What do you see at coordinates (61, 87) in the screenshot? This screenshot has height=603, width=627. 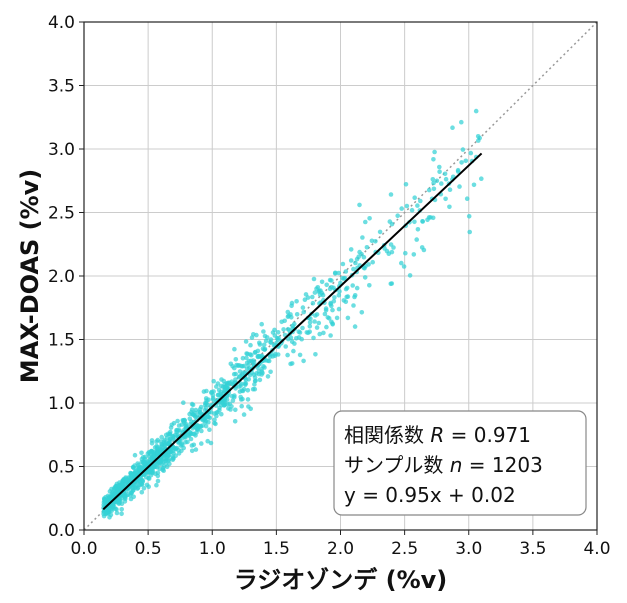 I see `y-tick-label: 3.5` at bounding box center [61, 87].